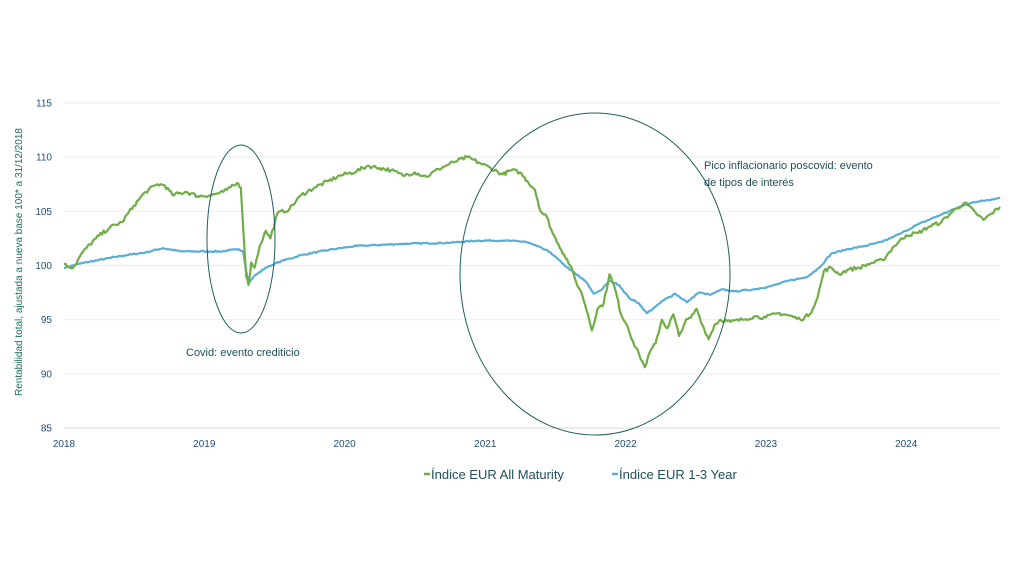  I want to click on annotation-inflation-line-2: de tipos de interés, so click(749, 183).